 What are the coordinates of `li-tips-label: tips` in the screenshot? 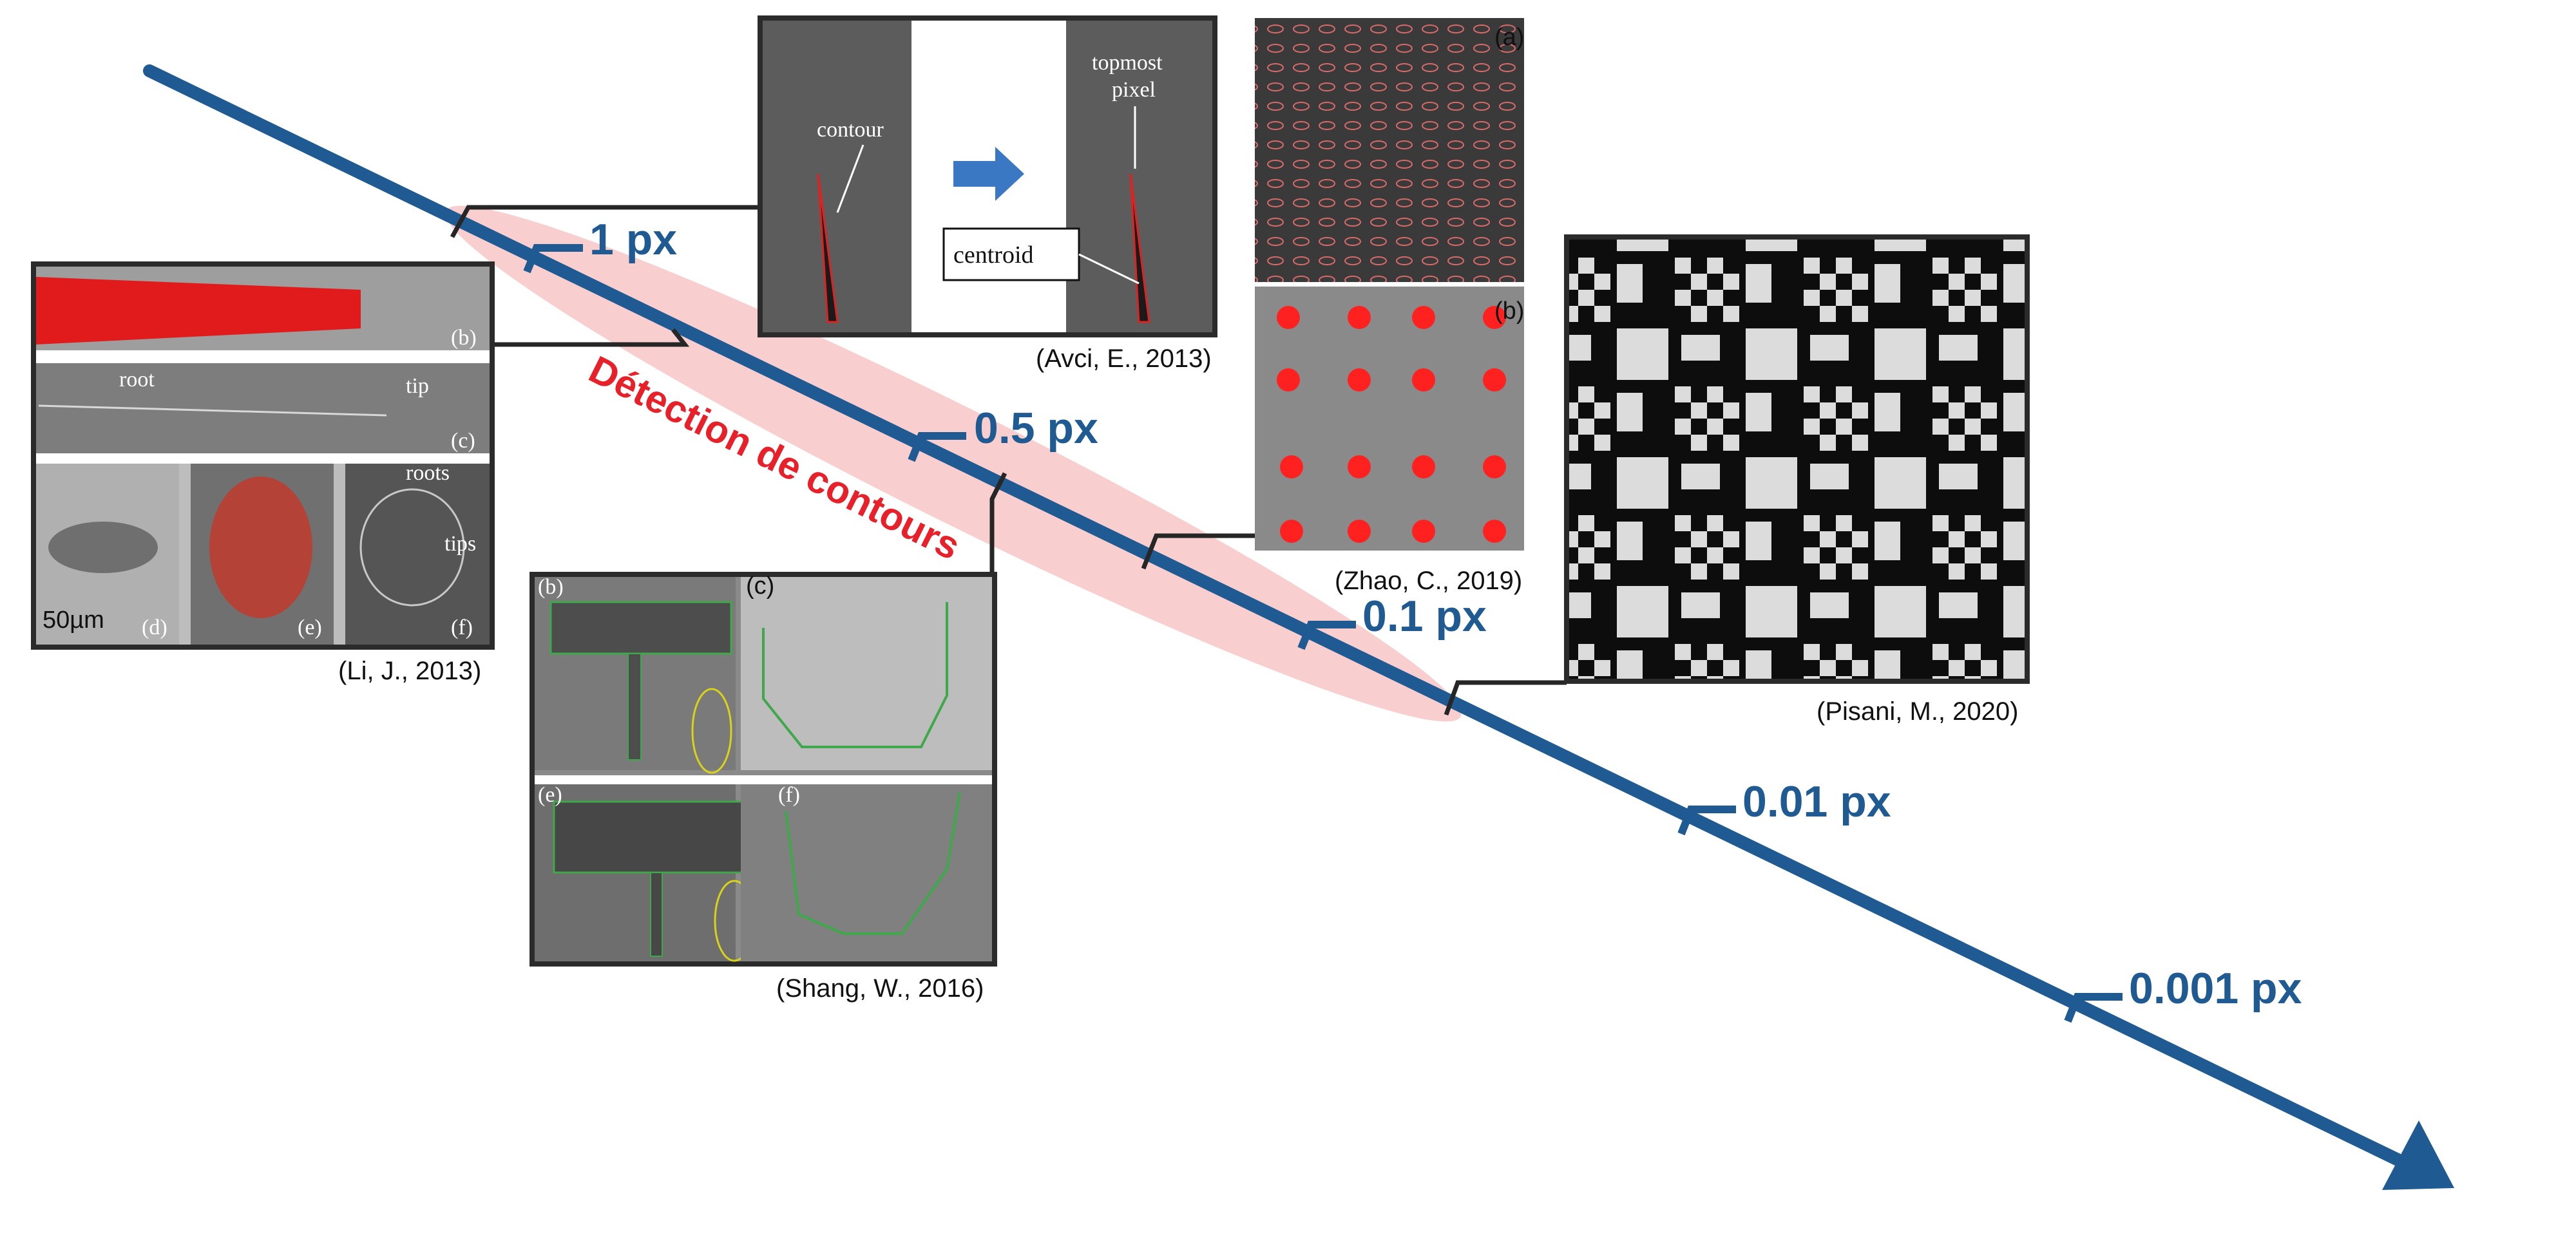 It's located at (460, 544).